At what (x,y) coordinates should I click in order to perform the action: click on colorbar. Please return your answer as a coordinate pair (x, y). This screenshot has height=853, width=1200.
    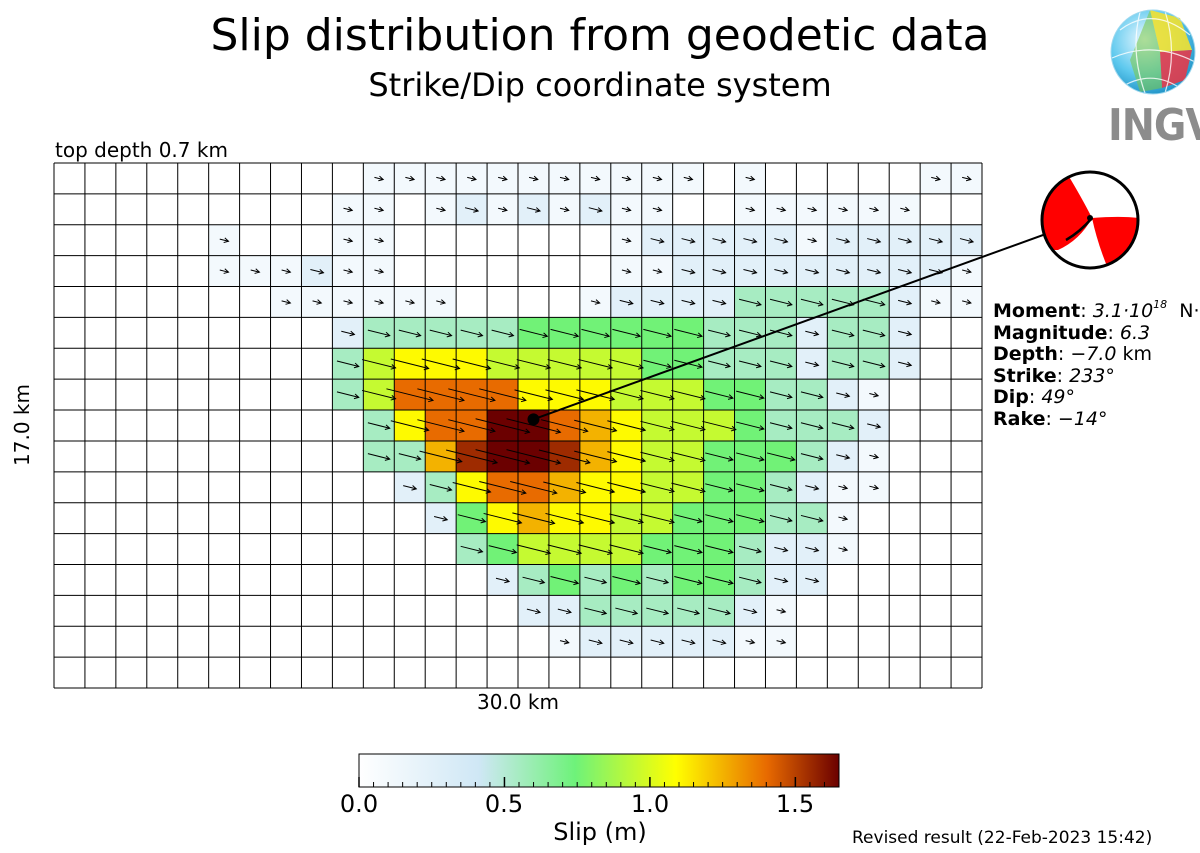
    Looking at the image, I should click on (599, 770).